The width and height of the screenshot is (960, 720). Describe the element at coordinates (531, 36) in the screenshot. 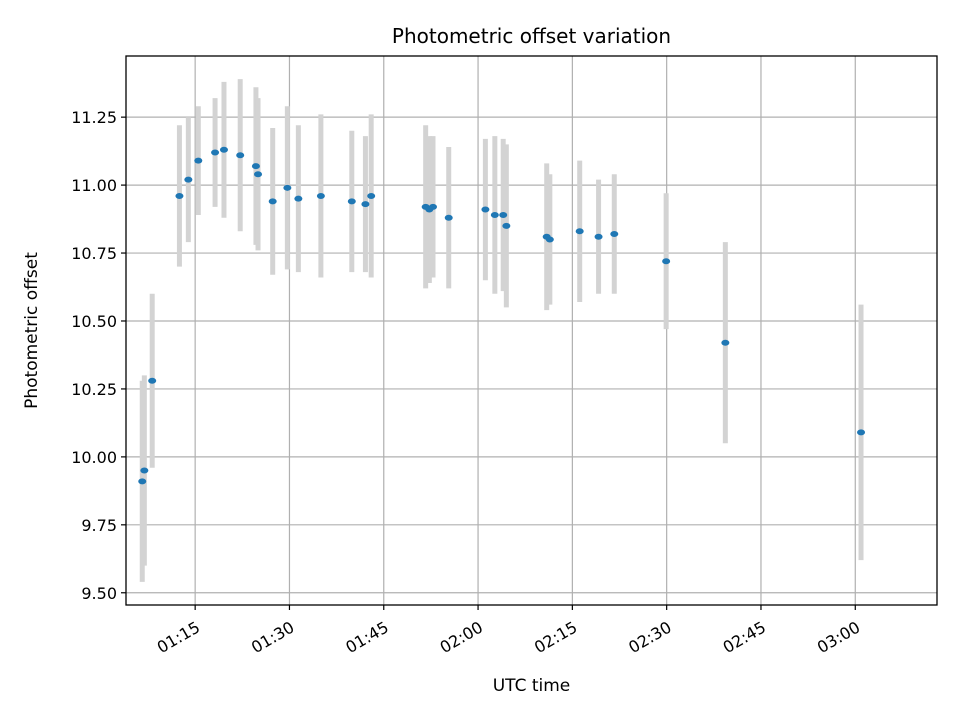

I see `chart-title: Photometric offset variation` at that location.